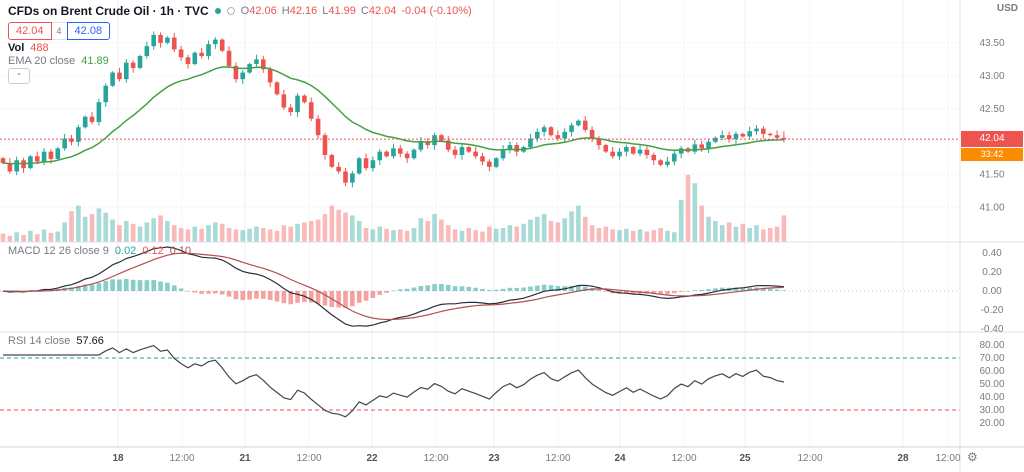 Image resolution: width=1024 pixels, height=472 pixels. Describe the element at coordinates (153, 251) in the screenshot. I see `macd-line-value: 0.12` at that location.